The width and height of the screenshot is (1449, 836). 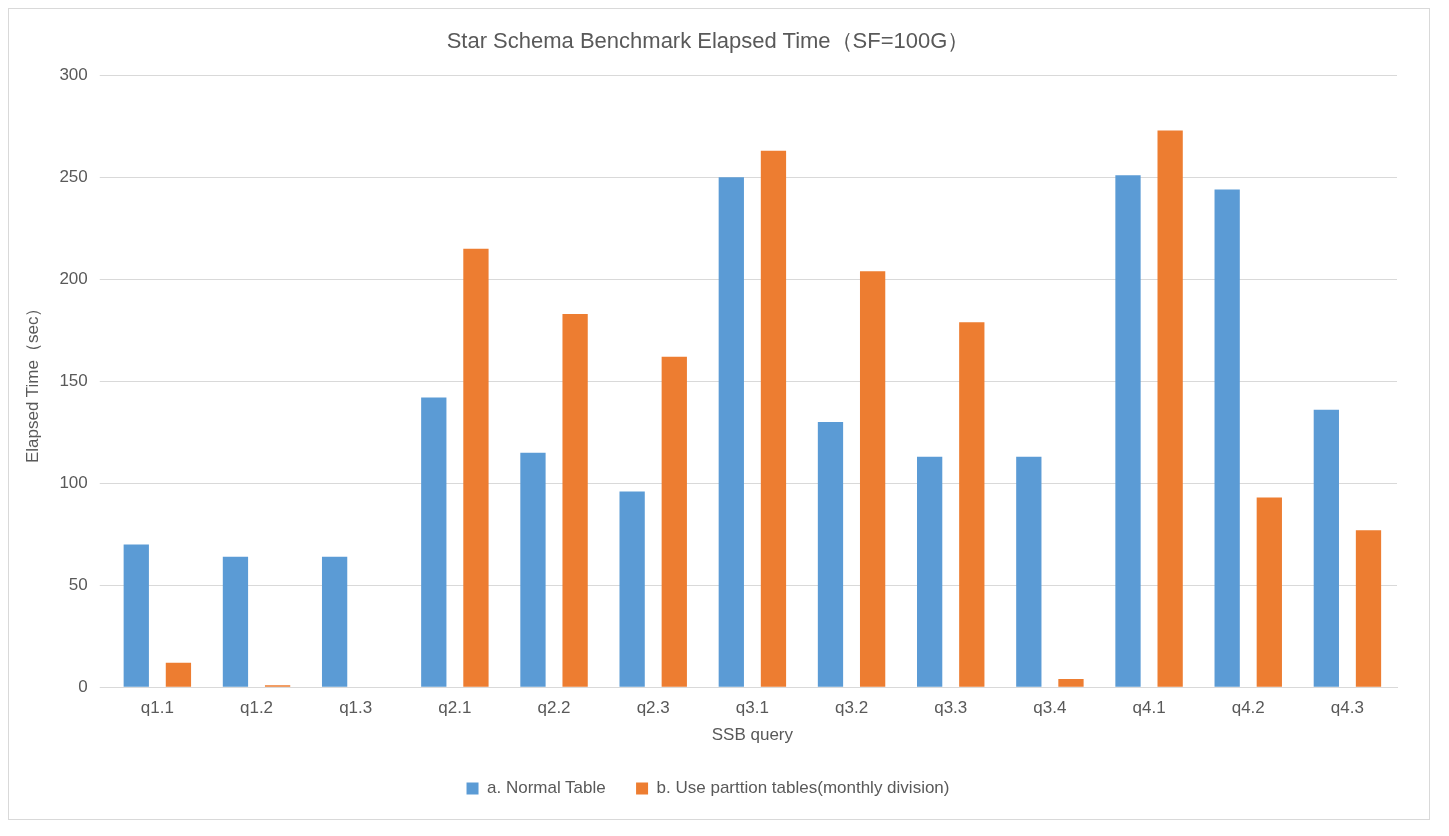 I want to click on x-tick-label: q4.1, so click(x=1149, y=708).